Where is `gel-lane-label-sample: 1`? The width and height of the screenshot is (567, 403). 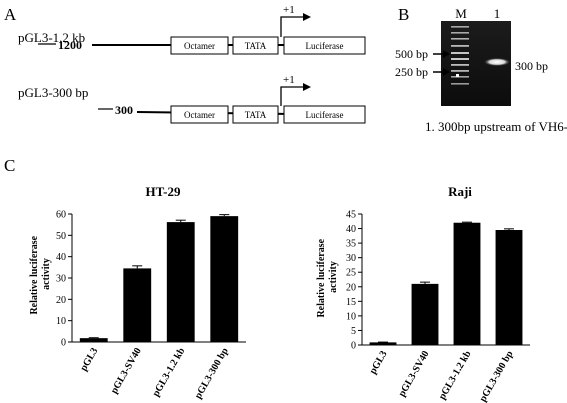
gel-lane-label-sample: 1 is located at coordinates (497, 13).